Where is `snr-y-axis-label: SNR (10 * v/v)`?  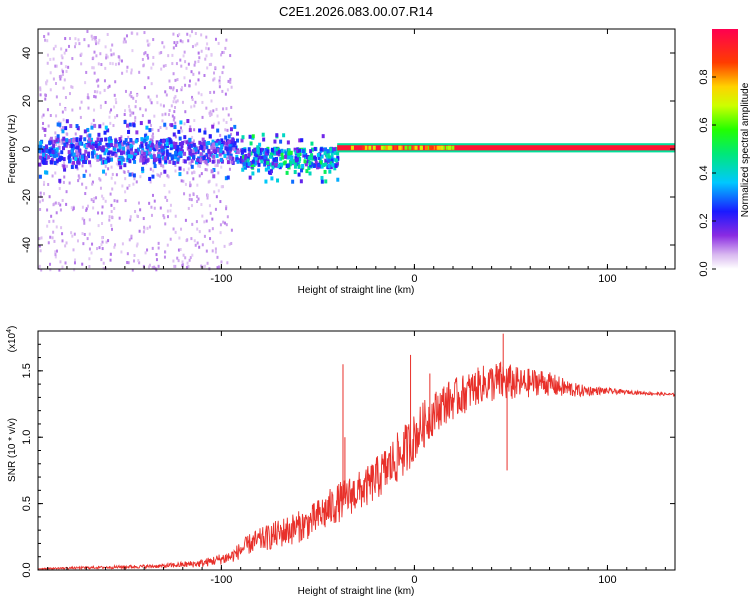 snr-y-axis-label: SNR (10 * v/v) is located at coordinates (12, 450).